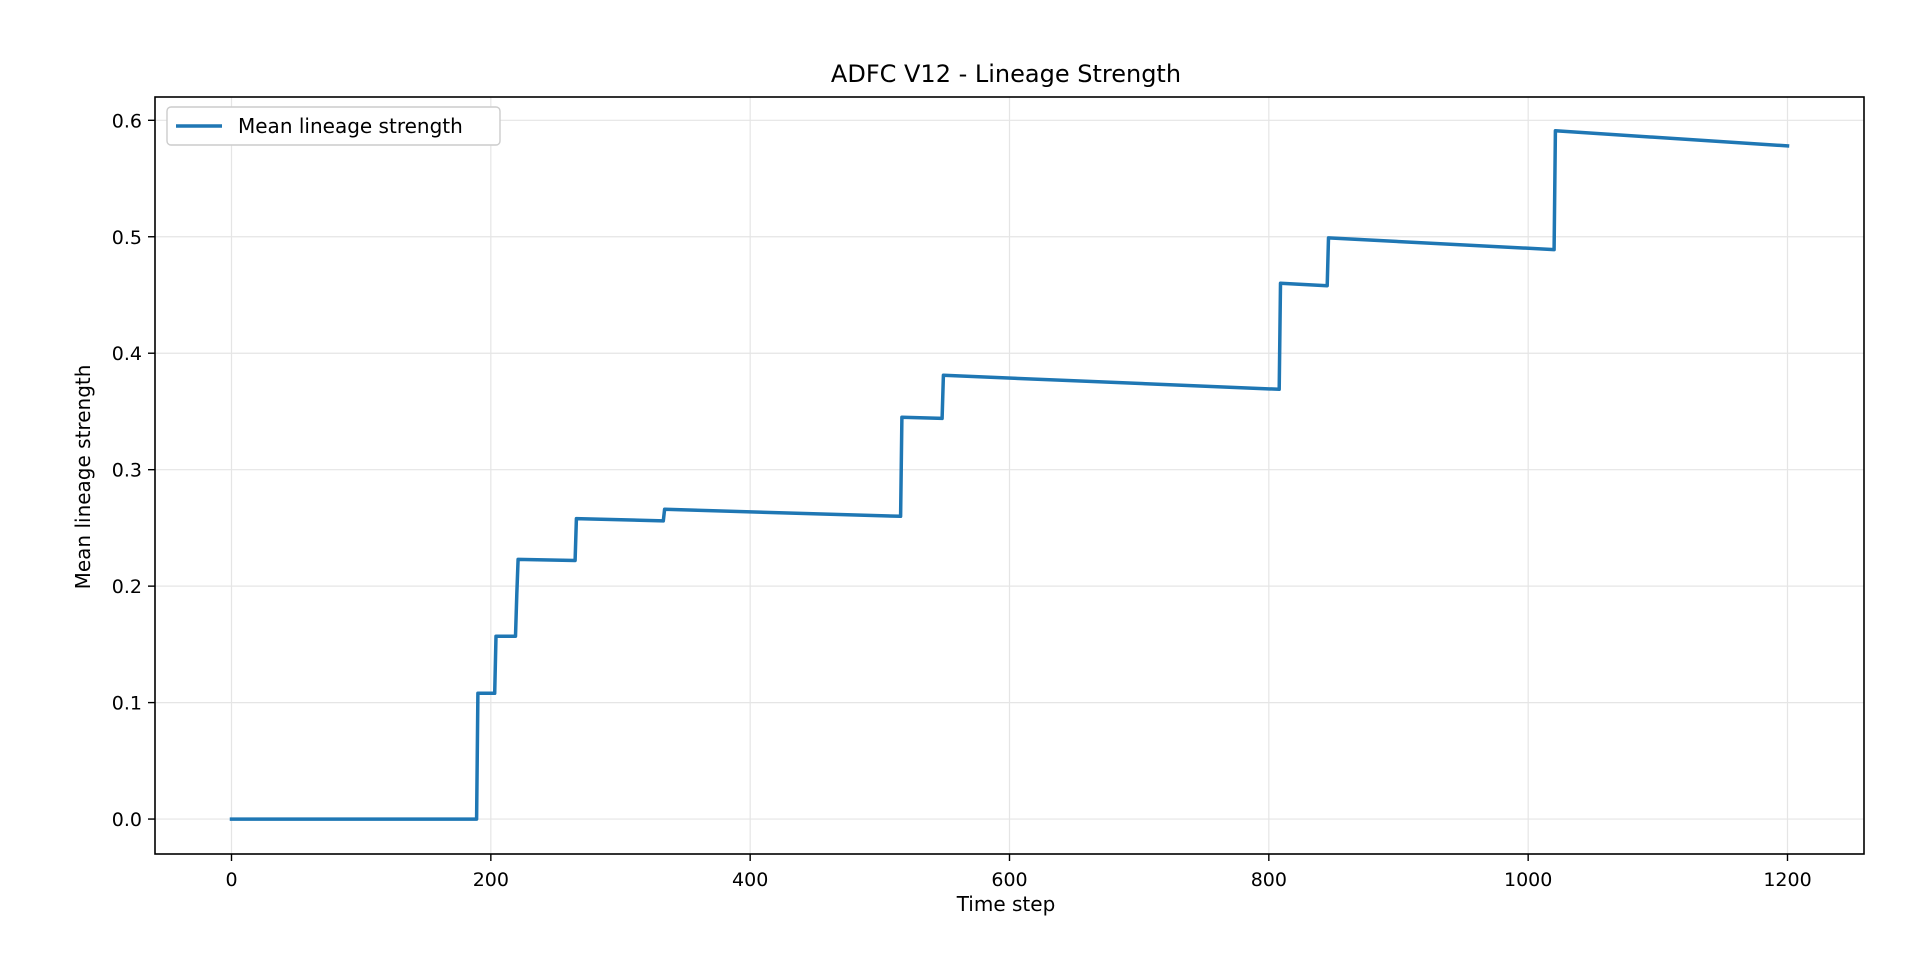 This screenshot has width=1920, height=960. Describe the element at coordinates (1528, 880) in the screenshot. I see `x-tick-label: 1000` at that location.